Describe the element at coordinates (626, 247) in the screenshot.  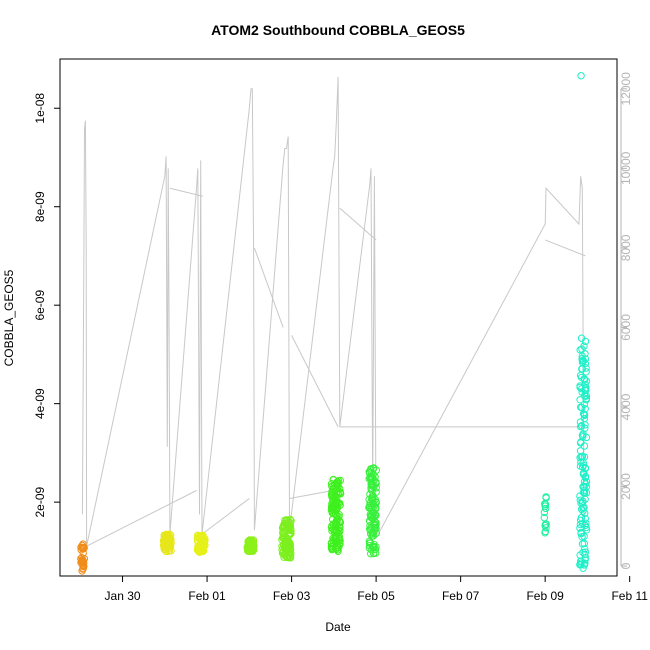
I see `y-tick-label-right: 8000` at that location.